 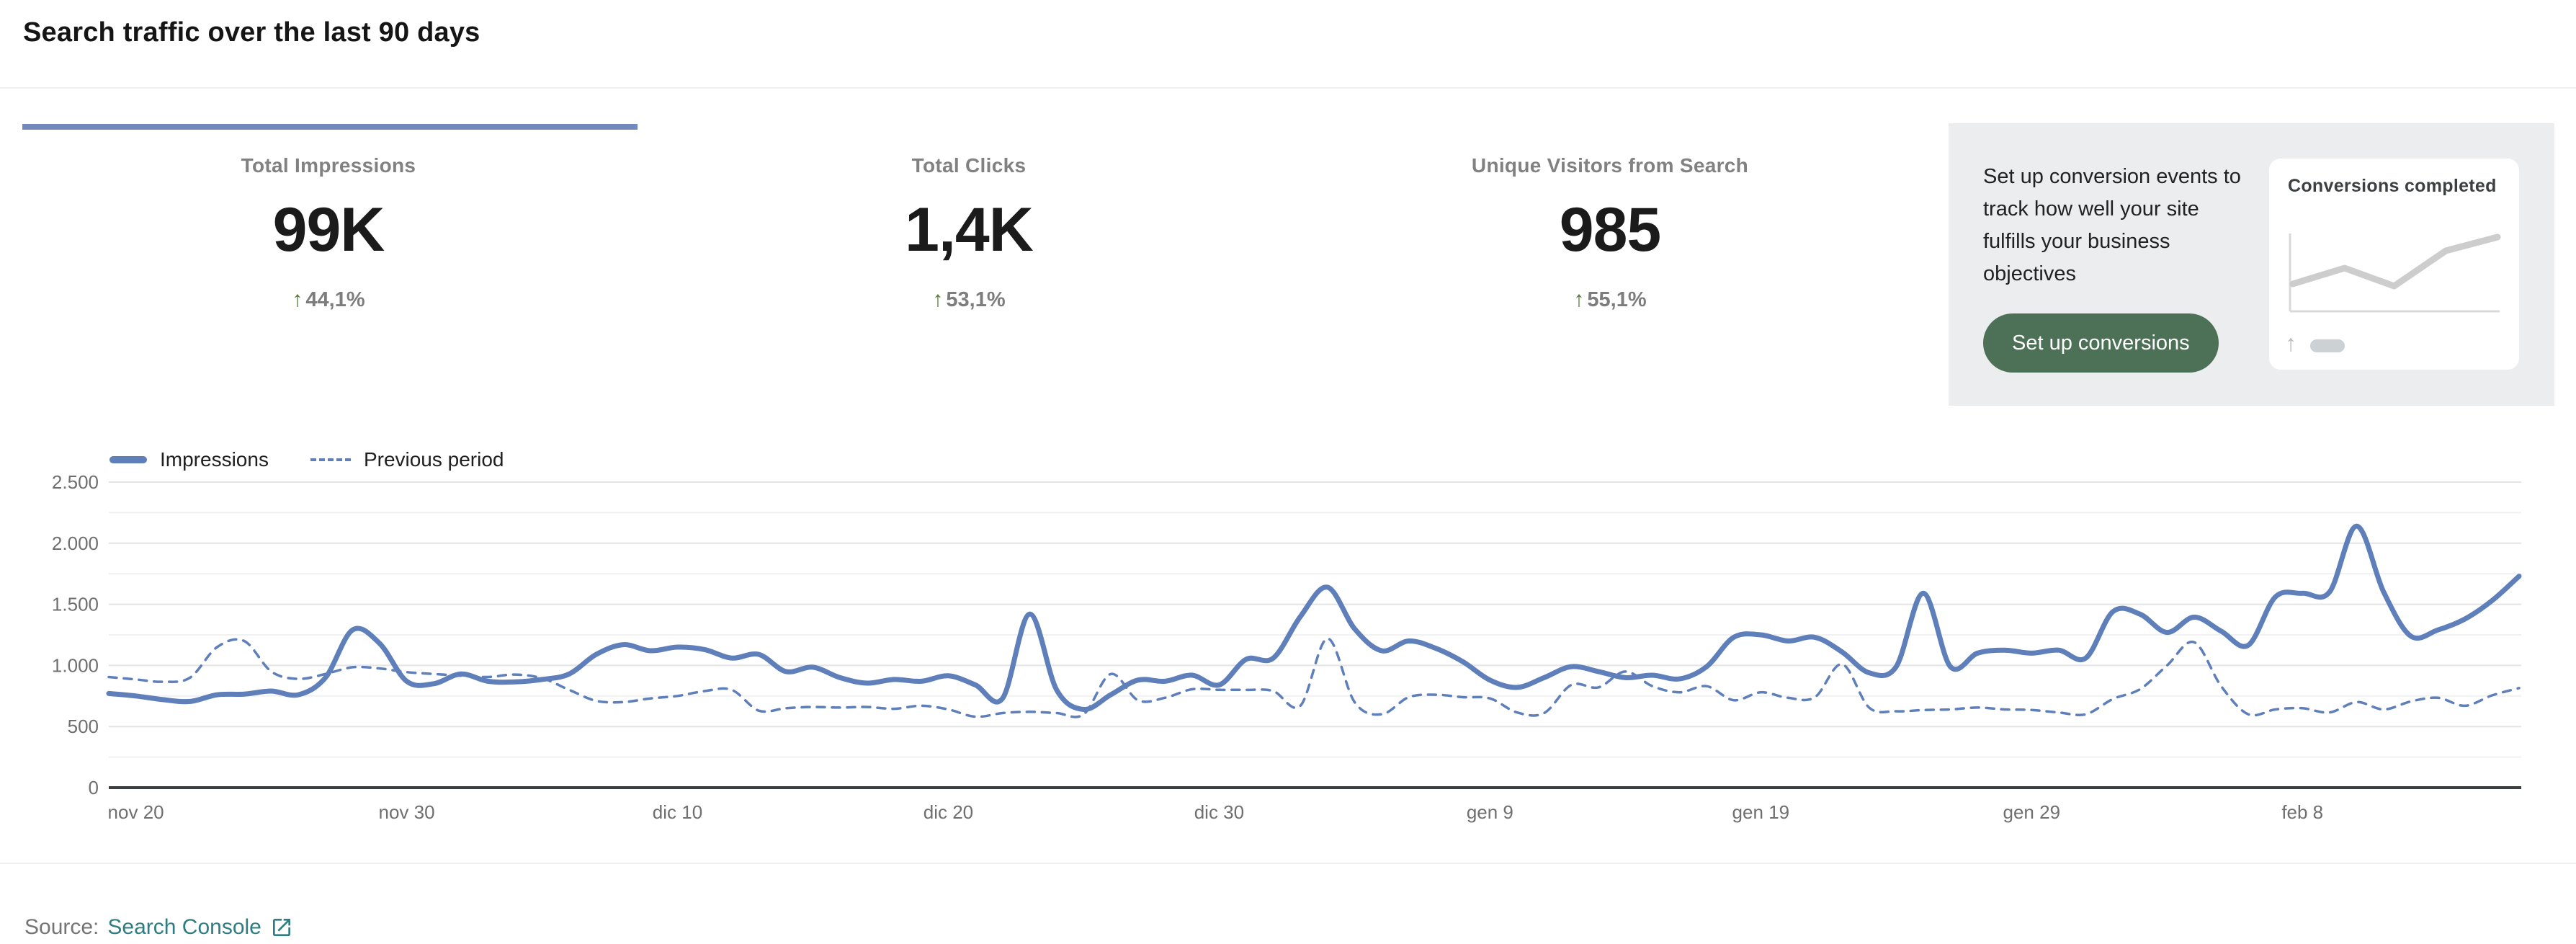 I want to click on metric-value: 985, so click(x=1610, y=229).